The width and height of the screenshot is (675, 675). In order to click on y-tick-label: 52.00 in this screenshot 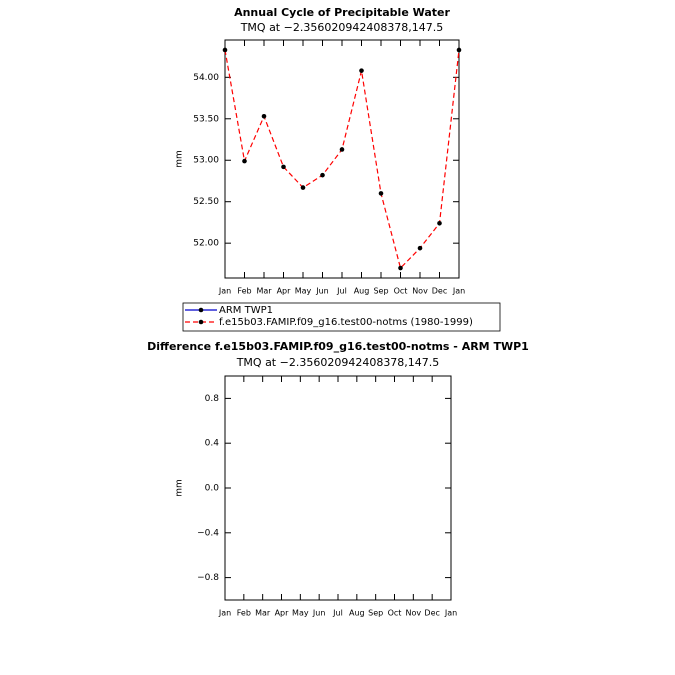, I will do `click(206, 244)`.